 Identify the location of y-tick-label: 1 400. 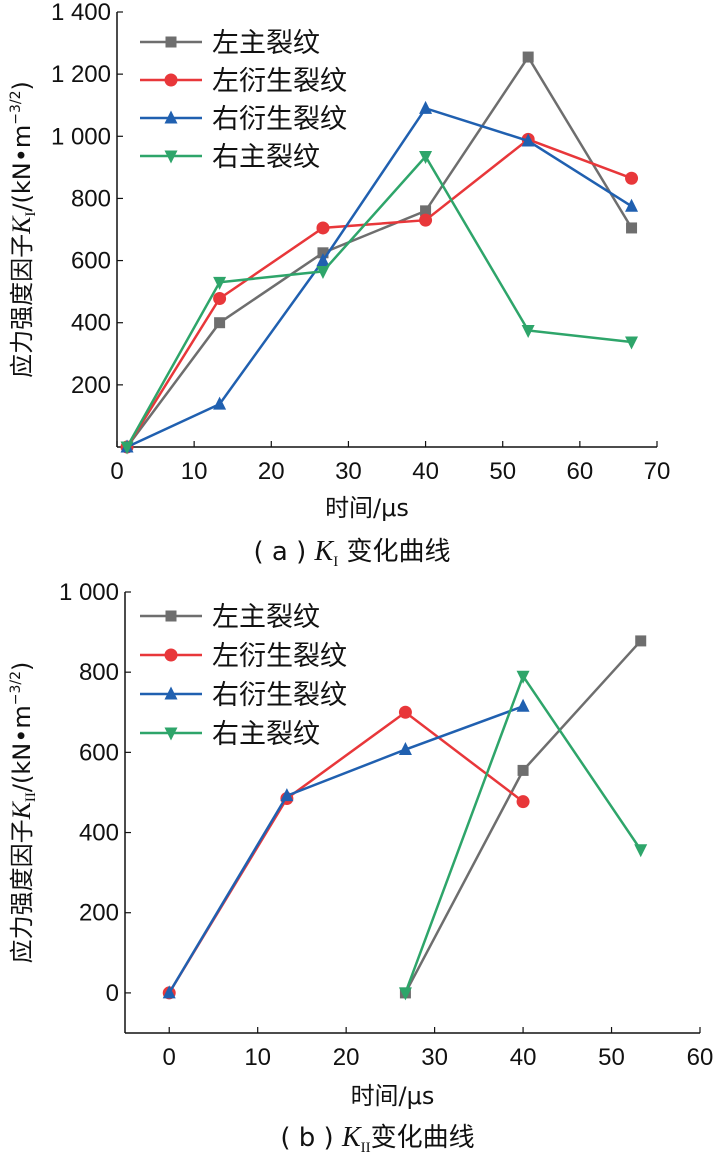
(81, 13).